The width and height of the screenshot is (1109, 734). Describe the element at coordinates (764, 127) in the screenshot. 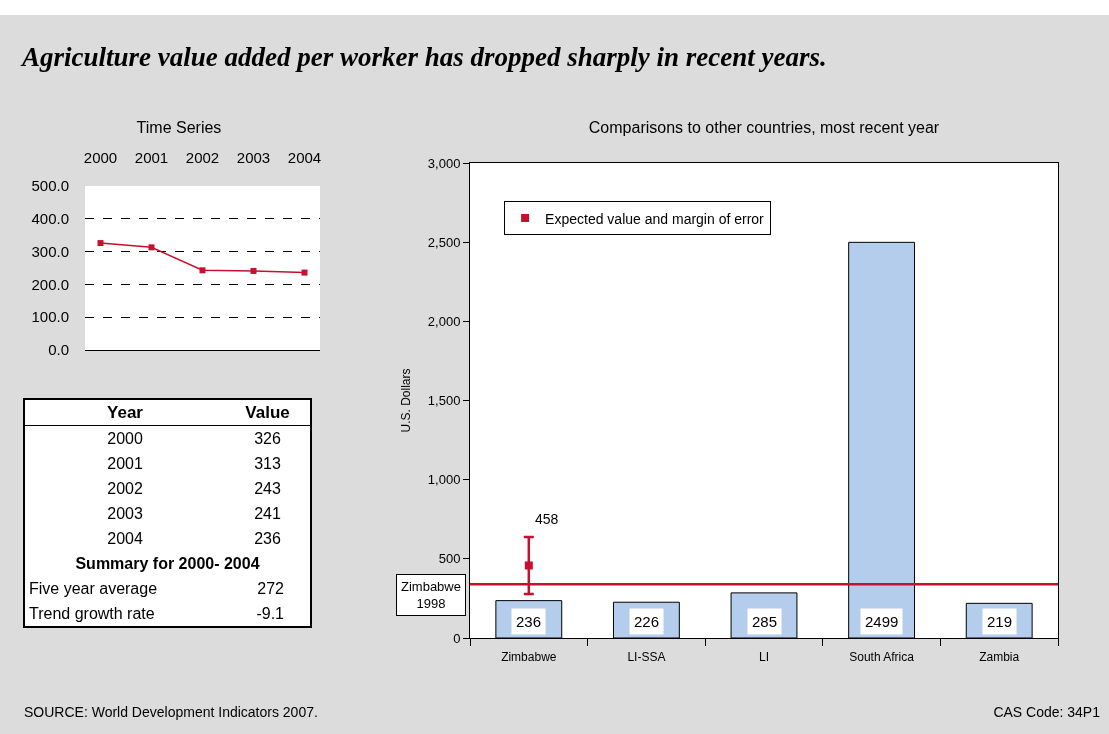

I see `chart-title: Comparisons to other countries, most recent year` at that location.